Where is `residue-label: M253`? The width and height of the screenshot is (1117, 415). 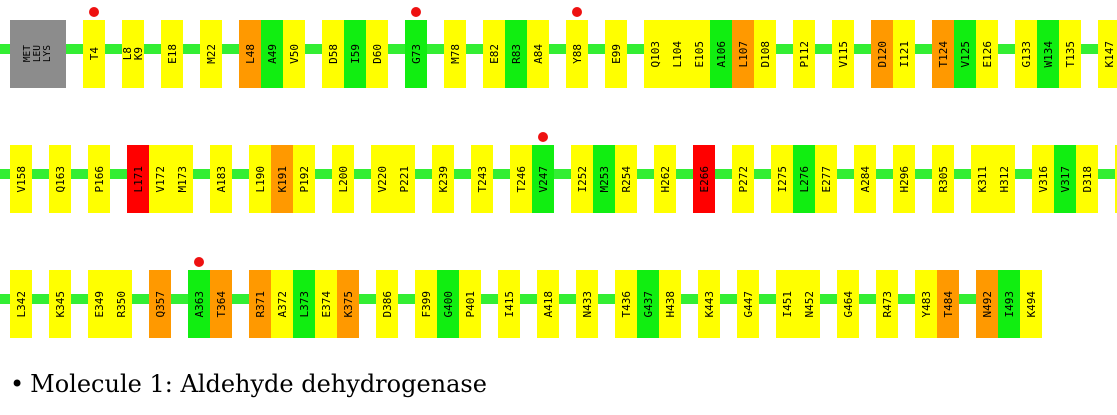
residue-label: M253 is located at coordinates (604, 179).